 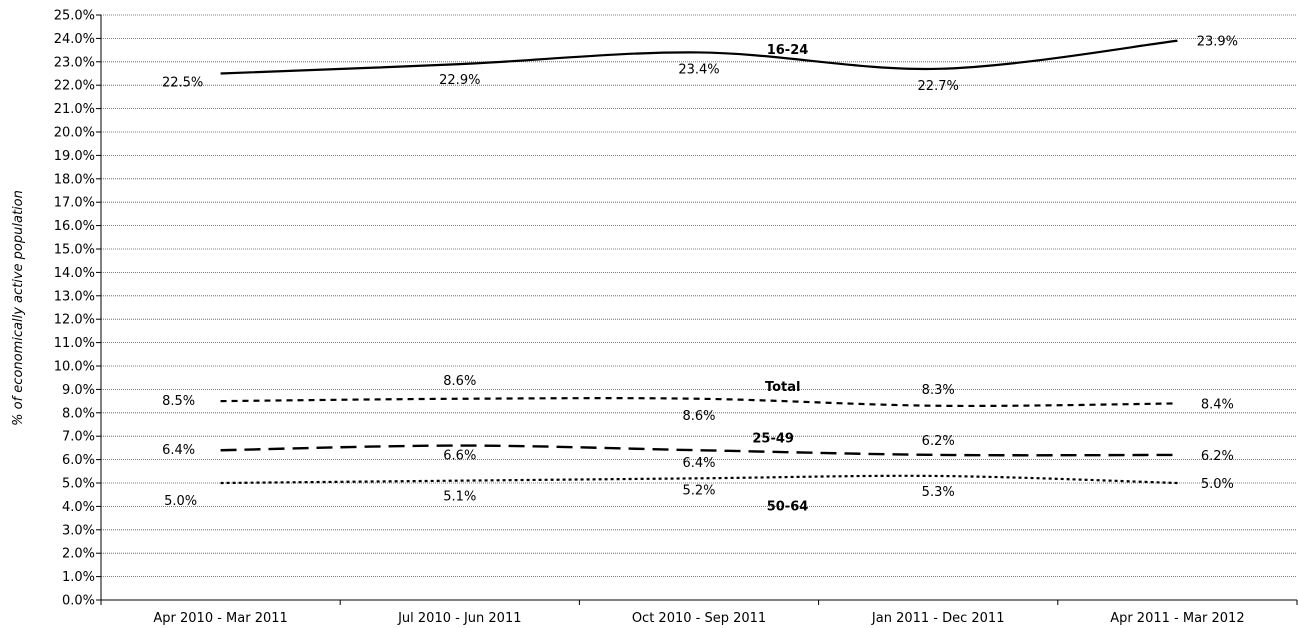 What do you see at coordinates (78, 390) in the screenshot?
I see `y-tick-label: 9.0%` at bounding box center [78, 390].